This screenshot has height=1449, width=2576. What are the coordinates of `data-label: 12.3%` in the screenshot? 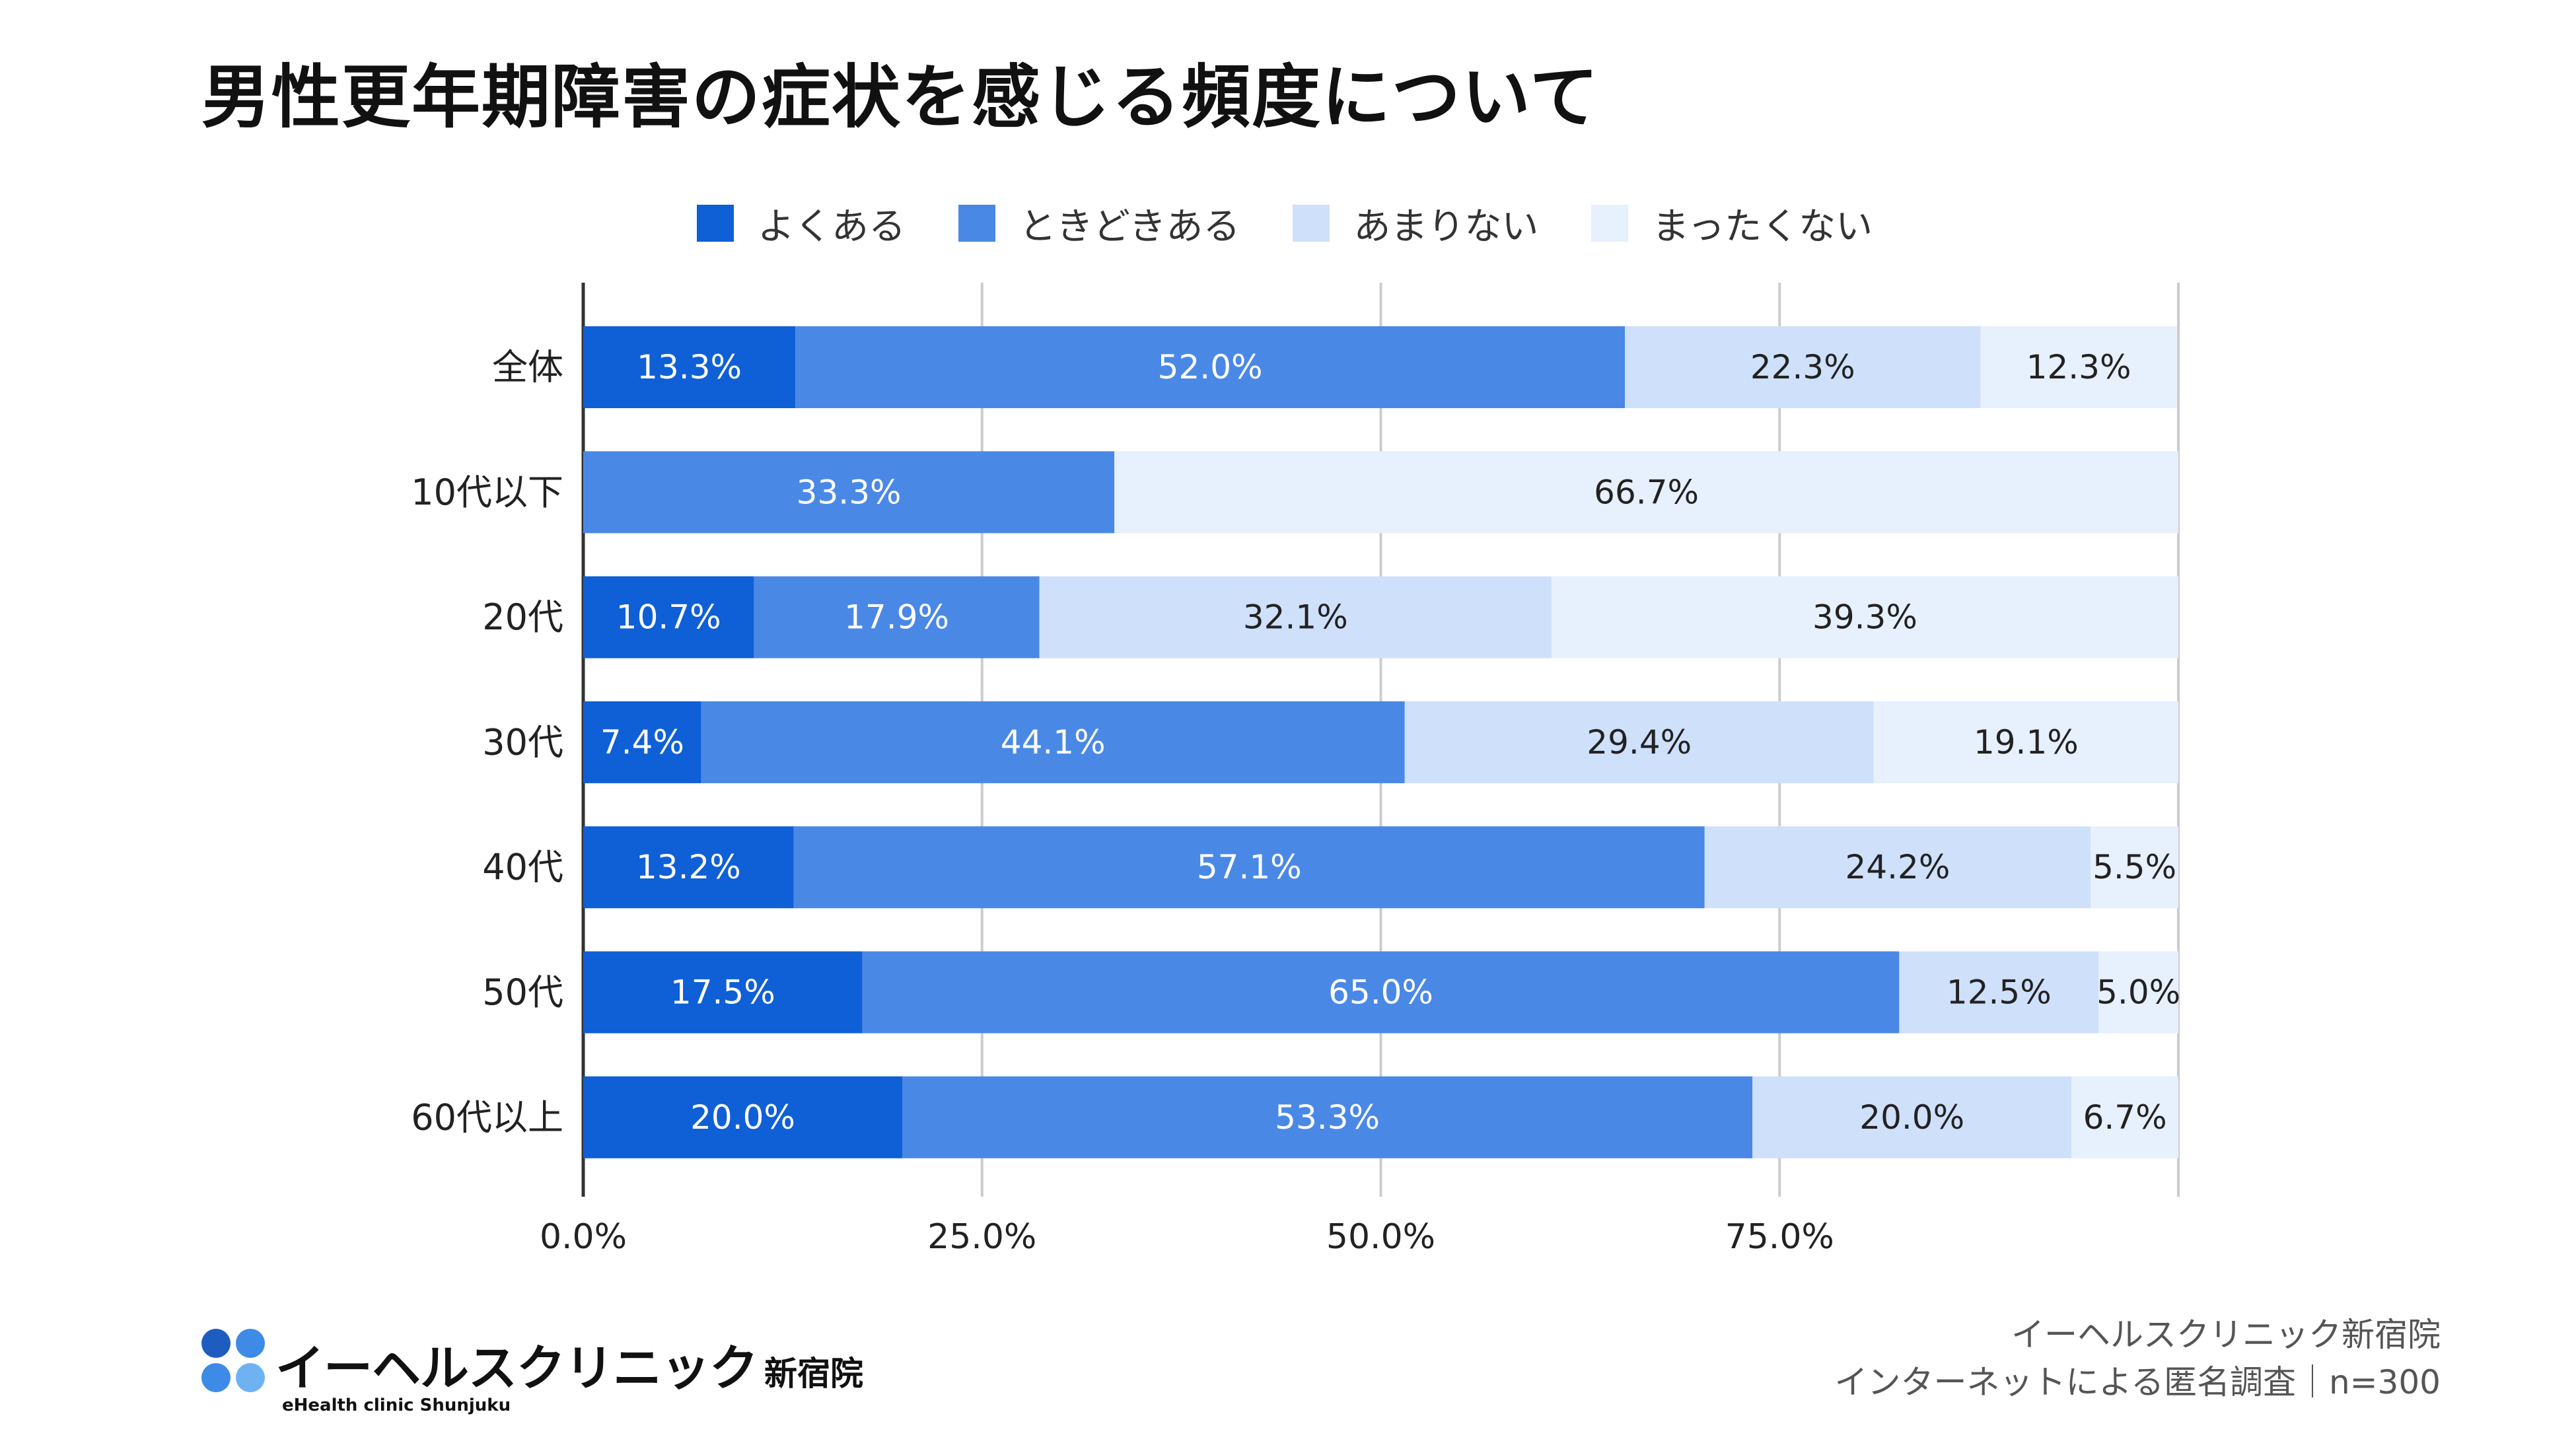 It's located at (2078, 367).